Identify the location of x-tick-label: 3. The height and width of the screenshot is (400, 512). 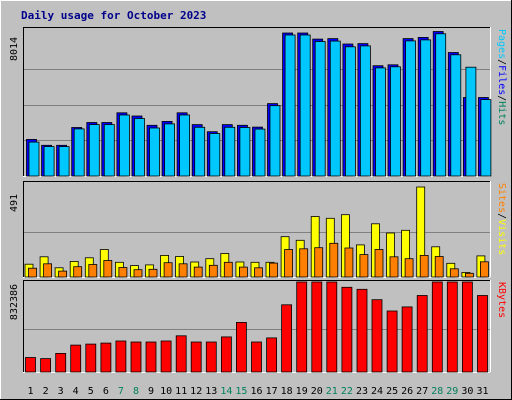
(61, 391).